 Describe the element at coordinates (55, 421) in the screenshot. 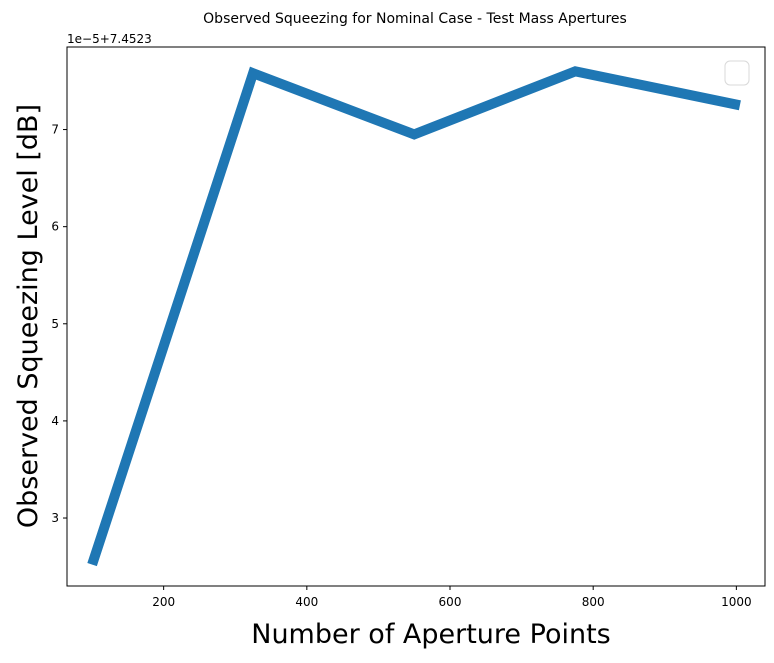

I see `y-tick-label: 4` at that location.